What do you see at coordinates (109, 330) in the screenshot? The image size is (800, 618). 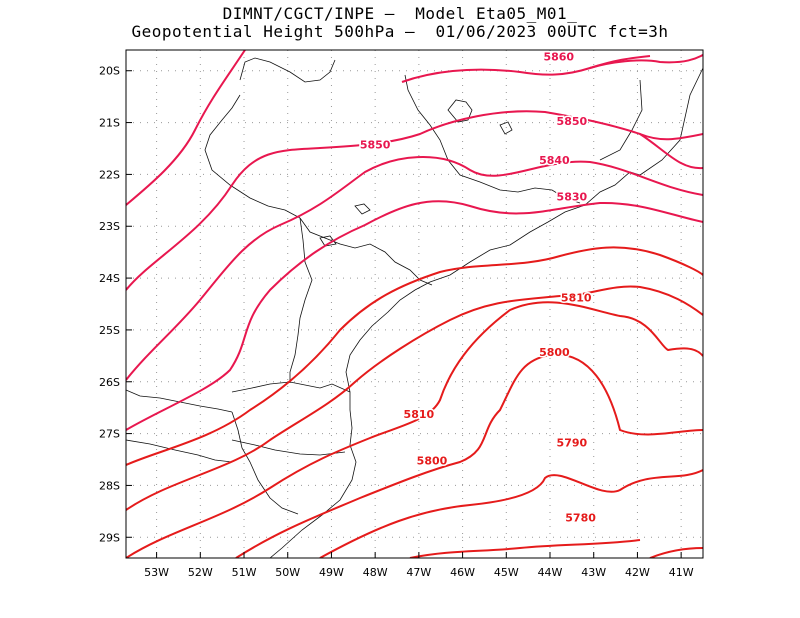 I see `lat-tick-label: 25S` at bounding box center [109, 330].